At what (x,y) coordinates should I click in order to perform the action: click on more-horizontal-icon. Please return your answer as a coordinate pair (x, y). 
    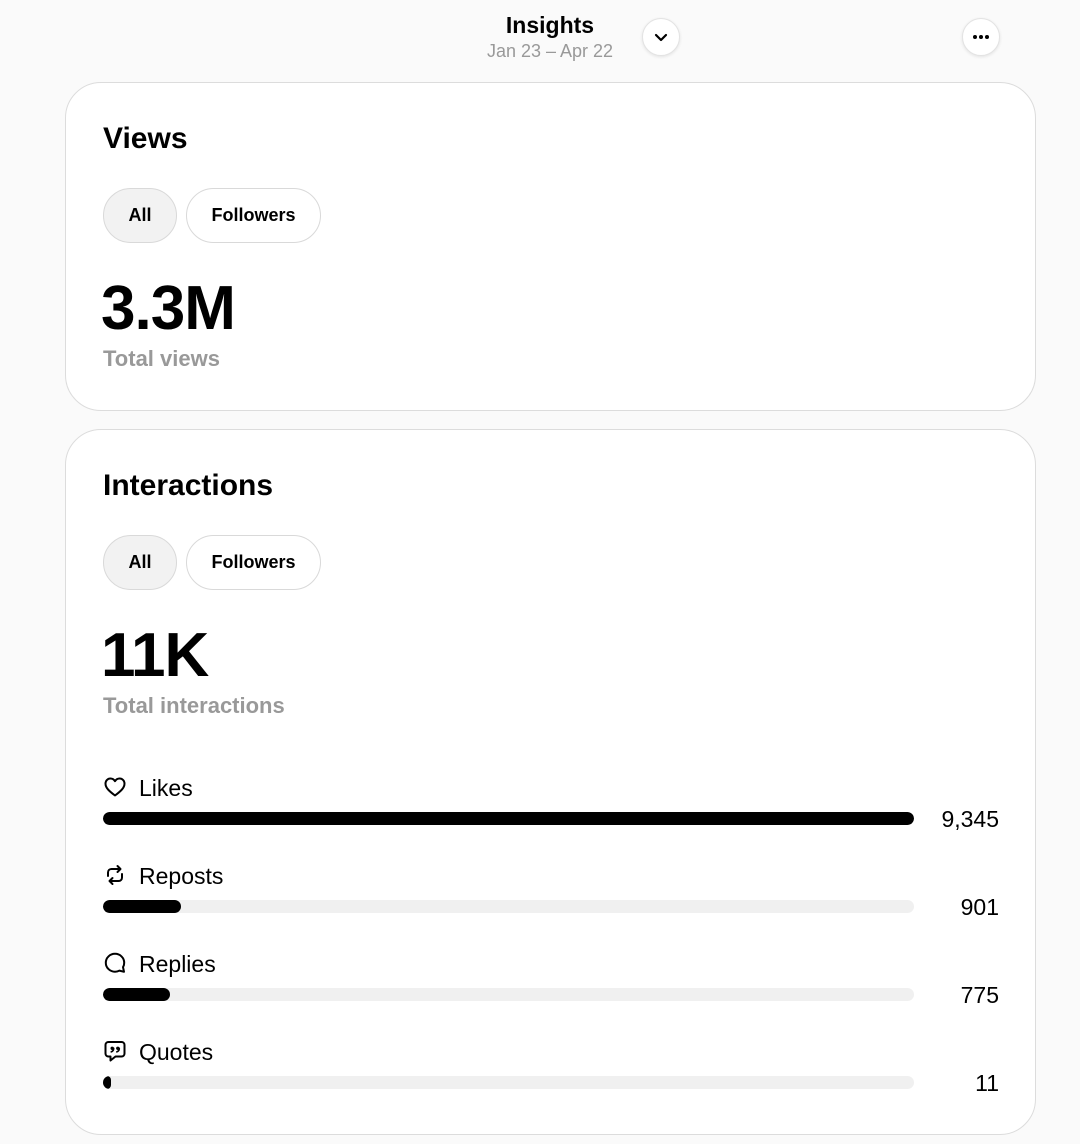
    Looking at the image, I should click on (981, 37).